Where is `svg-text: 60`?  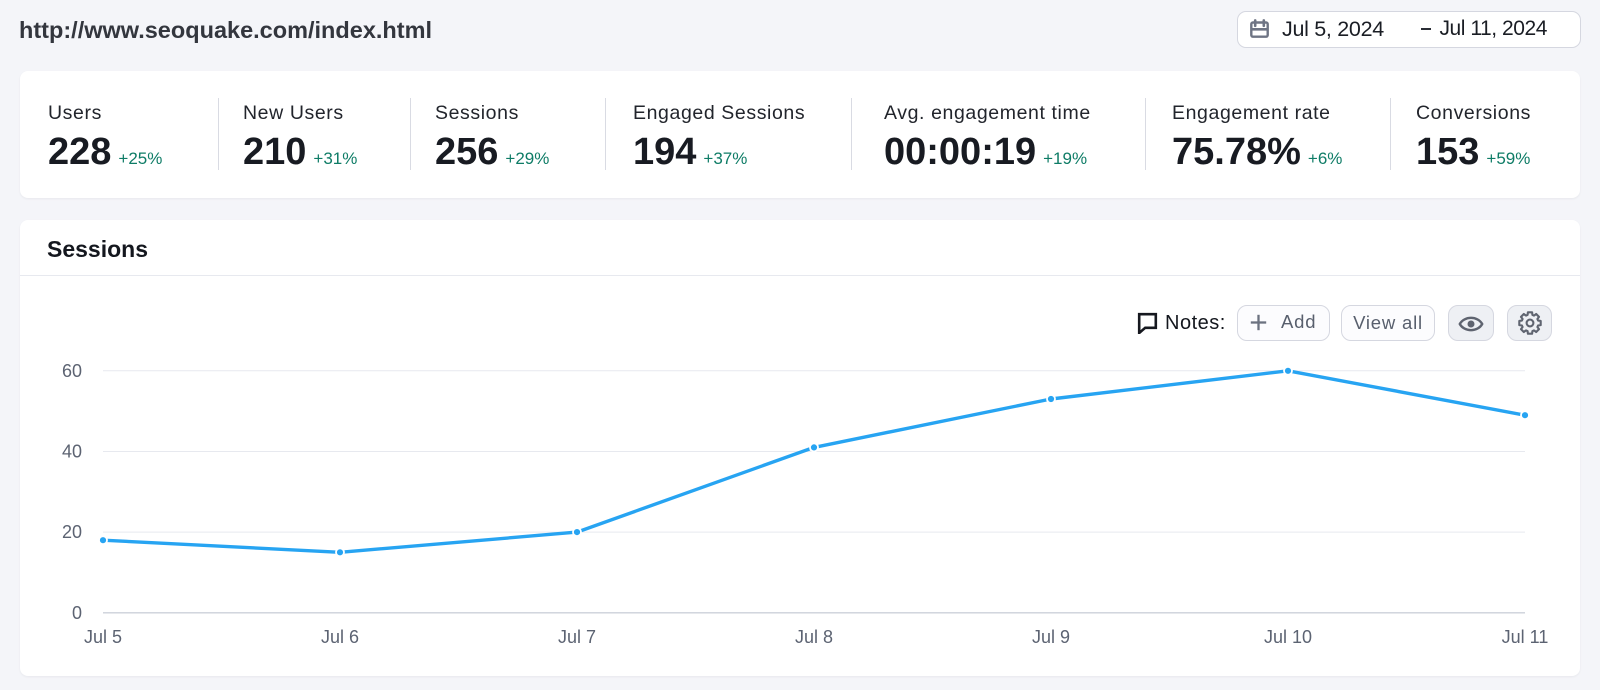
svg-text: 60 is located at coordinates (72, 371).